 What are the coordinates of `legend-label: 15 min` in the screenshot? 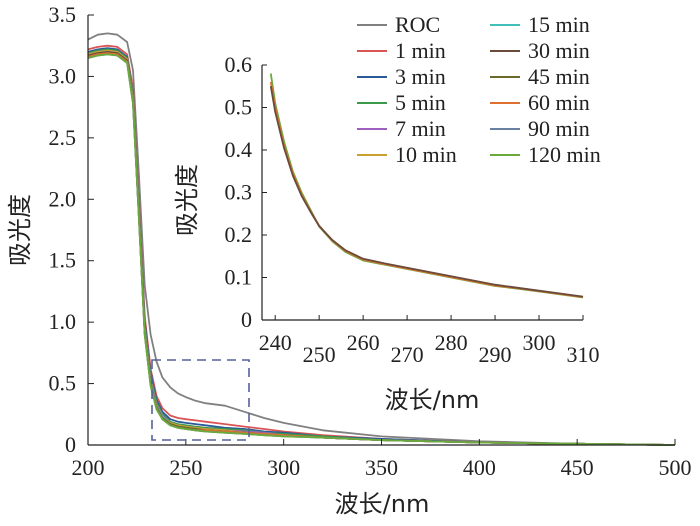 It's located at (559, 24).